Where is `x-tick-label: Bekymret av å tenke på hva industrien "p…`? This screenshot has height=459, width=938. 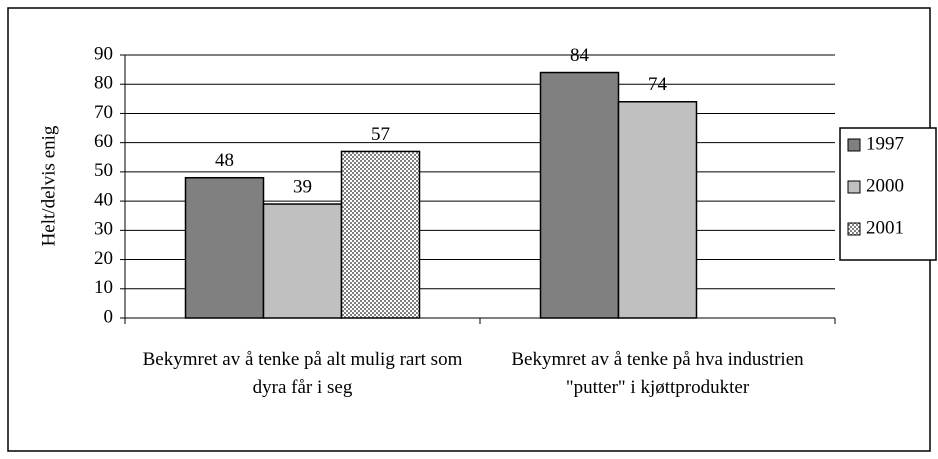 x-tick-label: Bekymret av å tenke på hva industrien "p… is located at coordinates (657, 373).